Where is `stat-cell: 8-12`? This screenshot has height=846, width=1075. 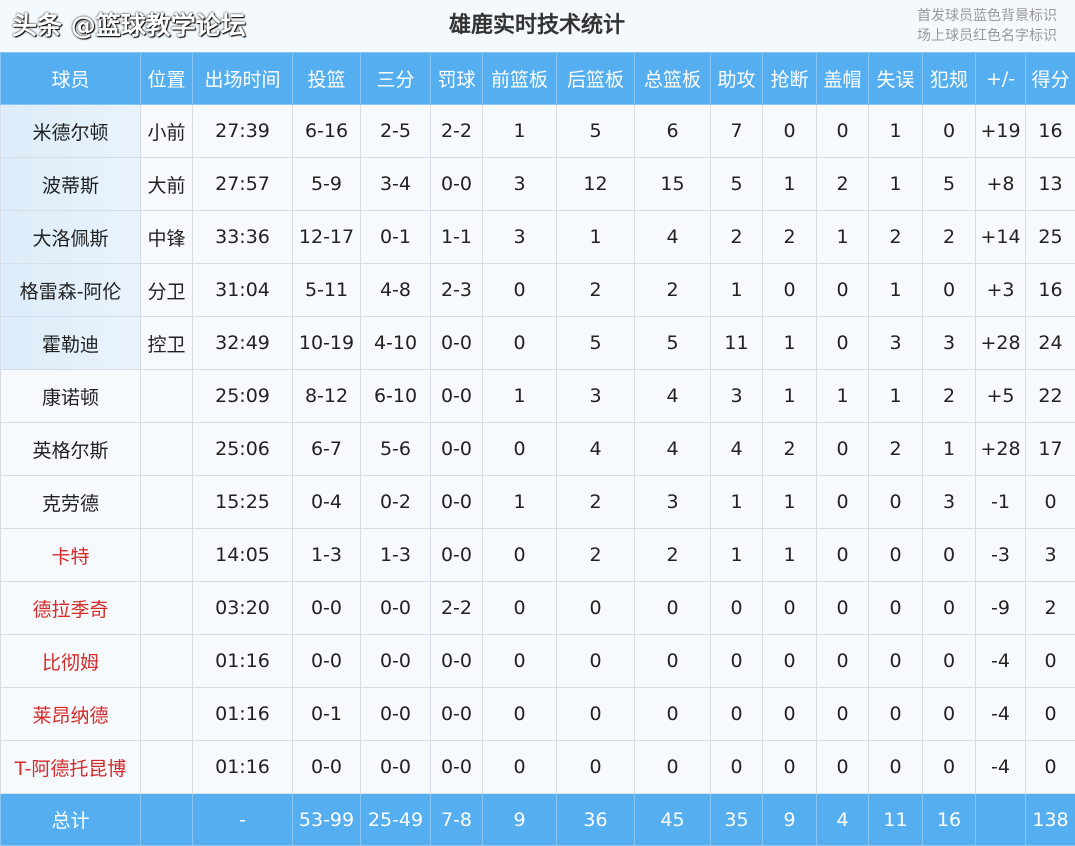
stat-cell: 8-12 is located at coordinates (327, 396).